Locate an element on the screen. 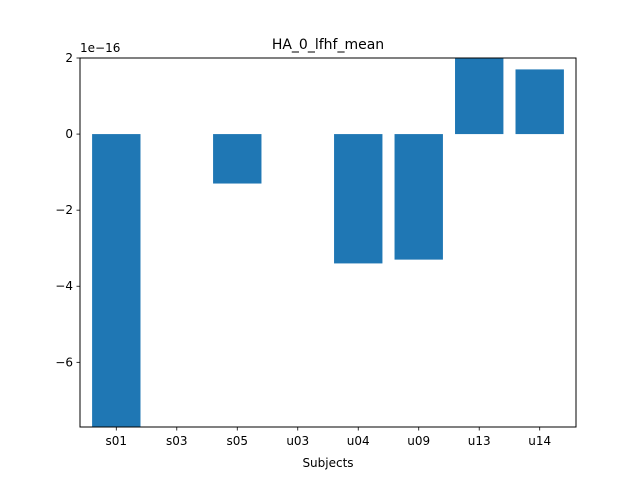 This screenshot has height=480, width=640. x-tick-label: s03 is located at coordinates (177, 441).